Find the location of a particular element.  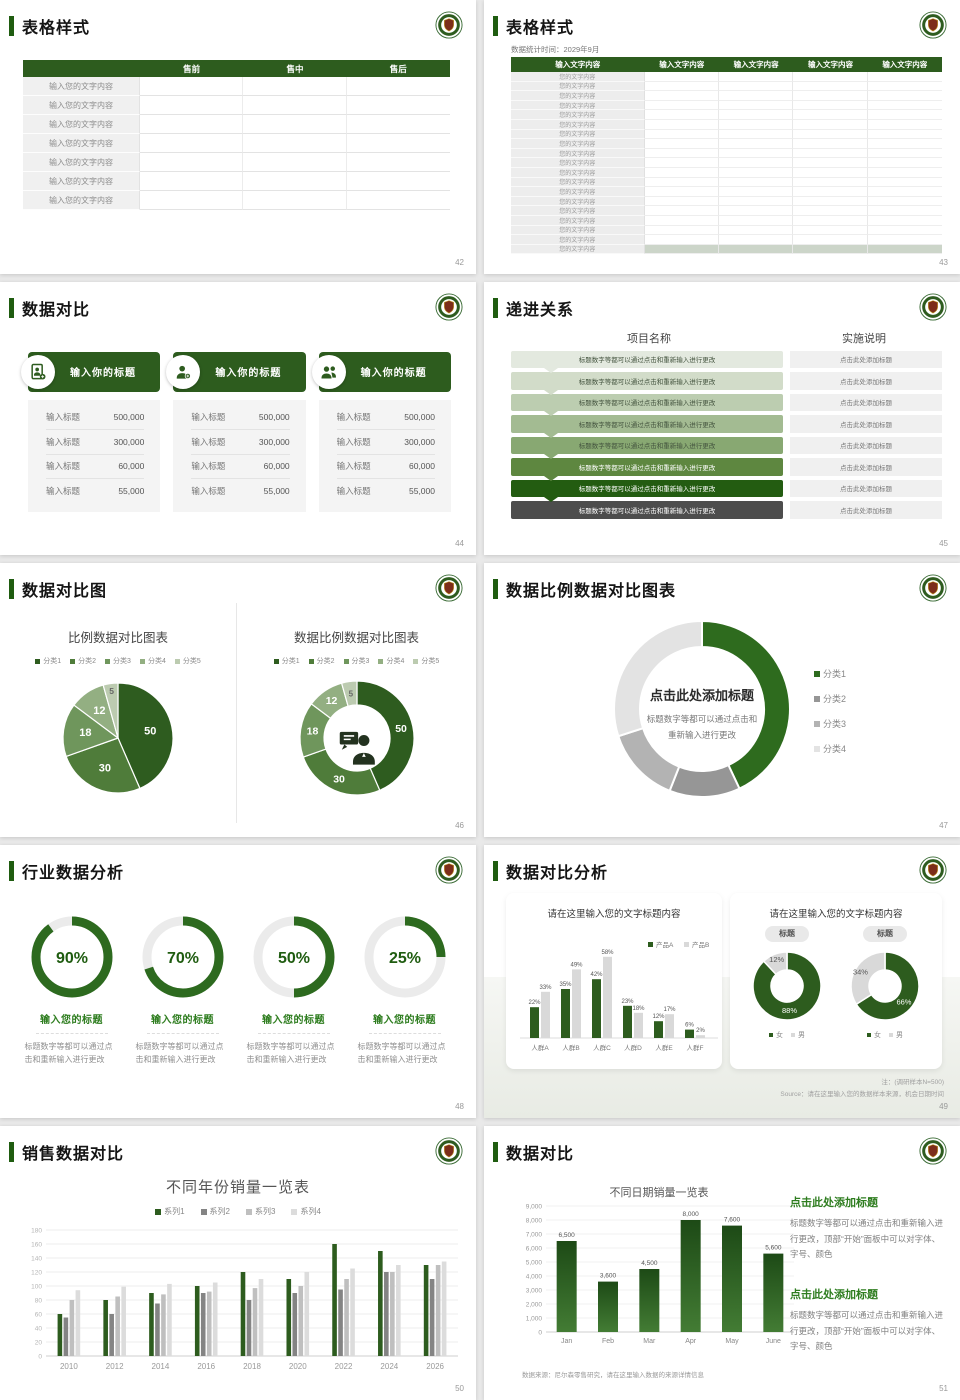

svg-text: 180 is located at coordinates (36, 1231).